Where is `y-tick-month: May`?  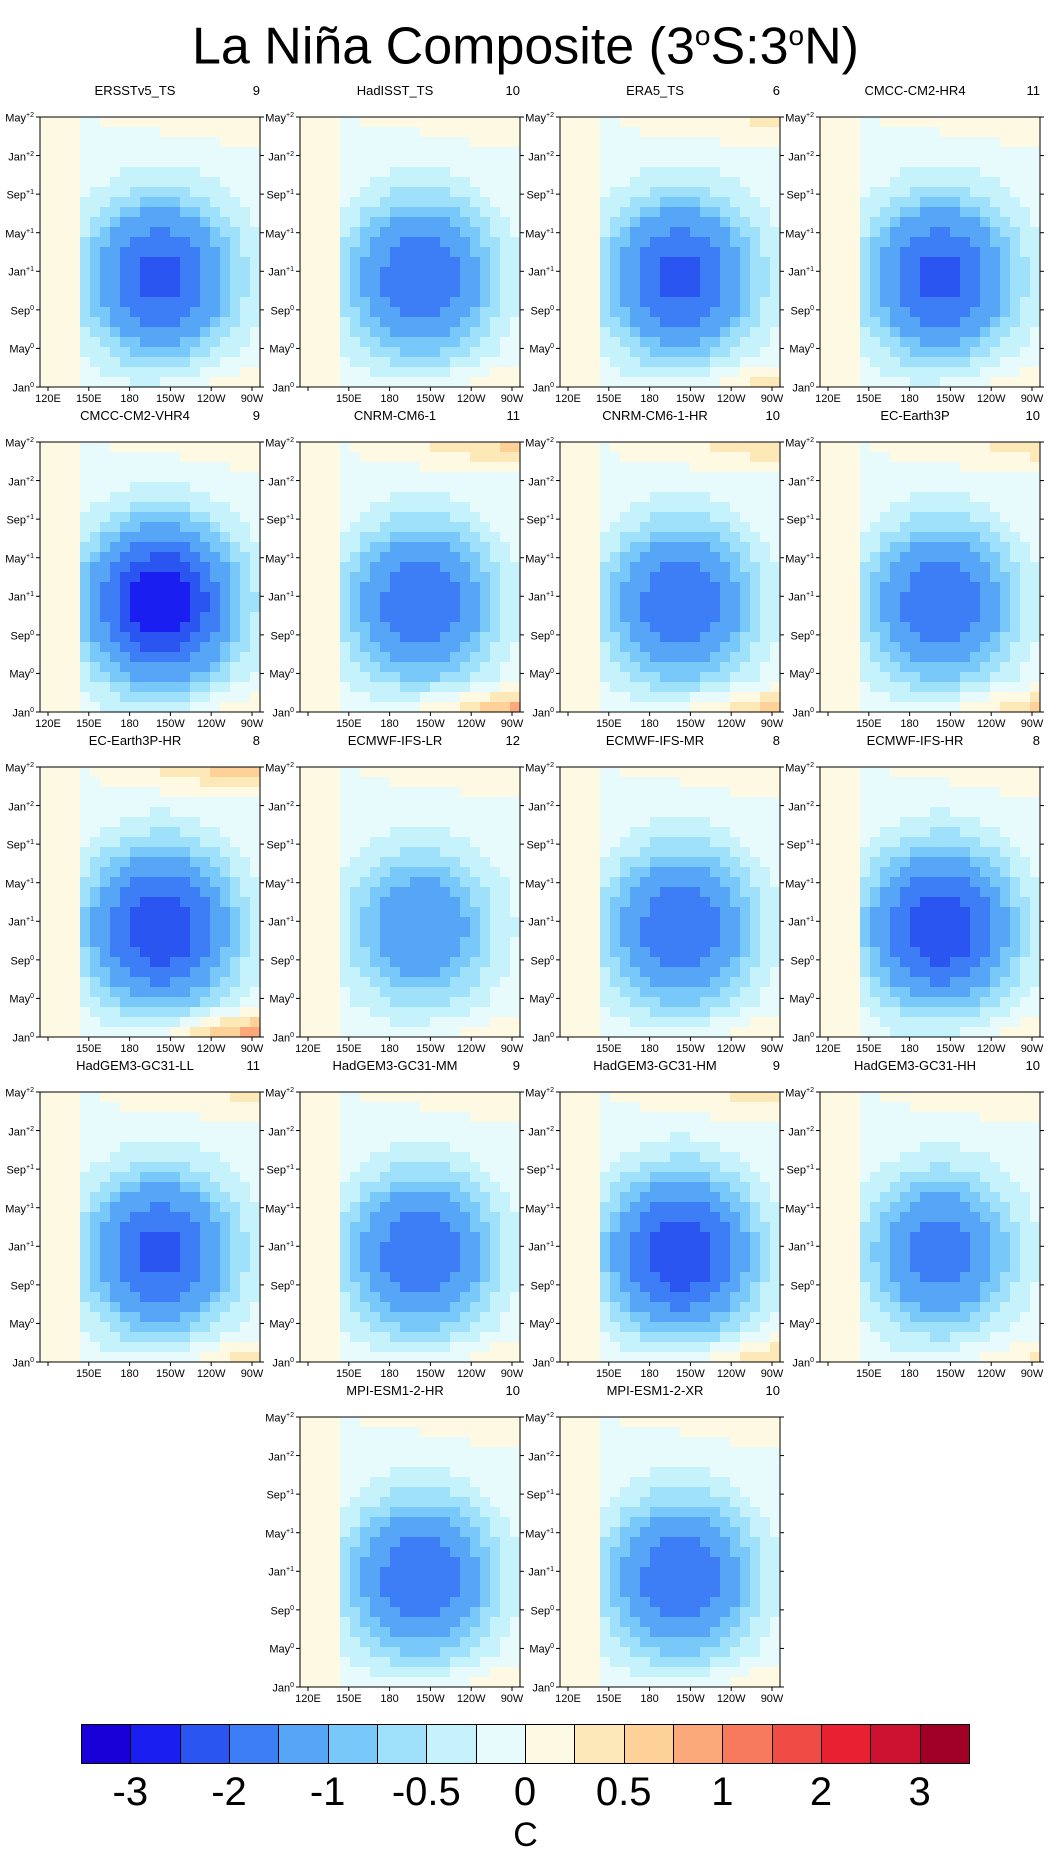
y-tick-month: May is located at coordinates (795, 119).